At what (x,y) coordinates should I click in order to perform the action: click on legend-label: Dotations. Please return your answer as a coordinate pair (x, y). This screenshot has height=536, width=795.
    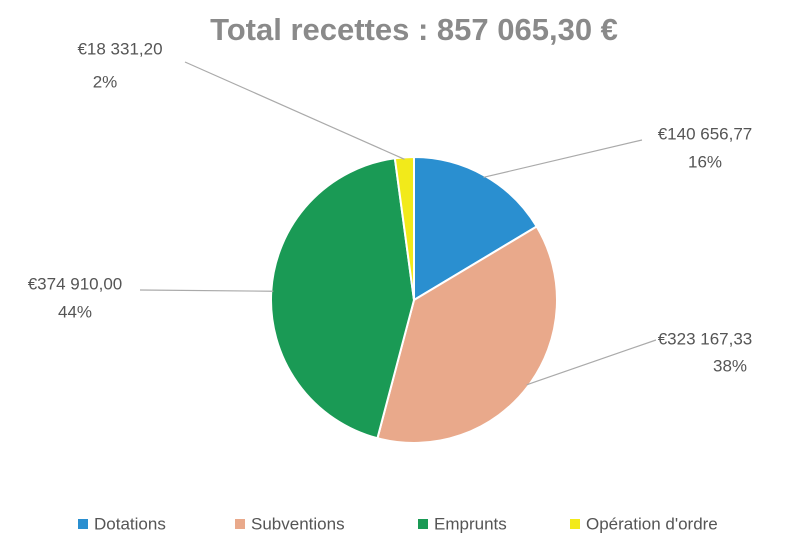
    Looking at the image, I should click on (130, 523).